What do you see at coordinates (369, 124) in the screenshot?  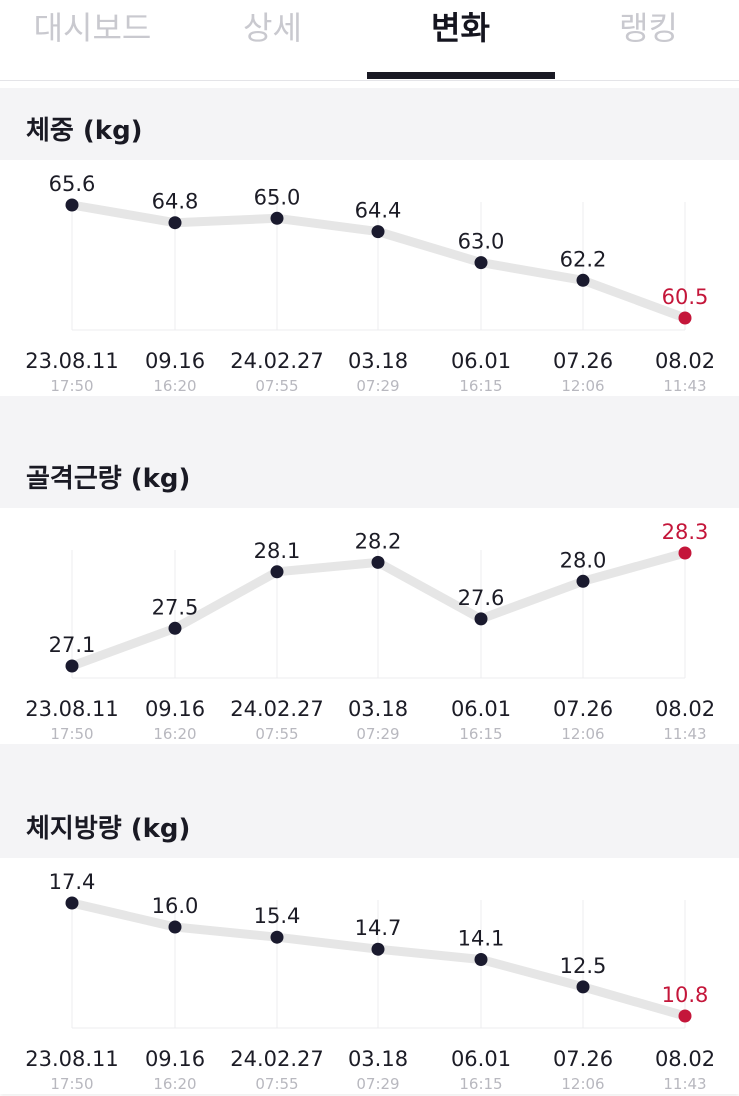 I see `weight-section-header: 체중 (kg)` at bounding box center [369, 124].